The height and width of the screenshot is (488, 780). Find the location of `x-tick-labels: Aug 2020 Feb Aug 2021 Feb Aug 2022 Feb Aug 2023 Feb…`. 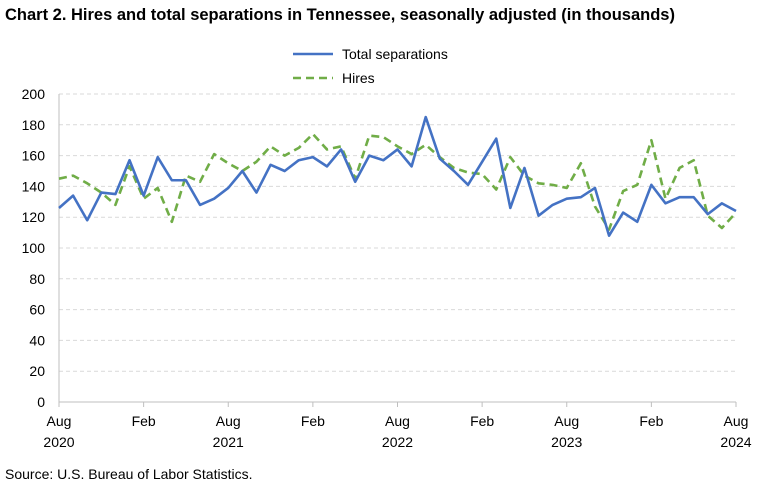

x-tick-labels: Aug 2020 Feb Aug 2021 Feb Aug 2022 Feb Aug 2023 Feb… is located at coordinates (397, 431).